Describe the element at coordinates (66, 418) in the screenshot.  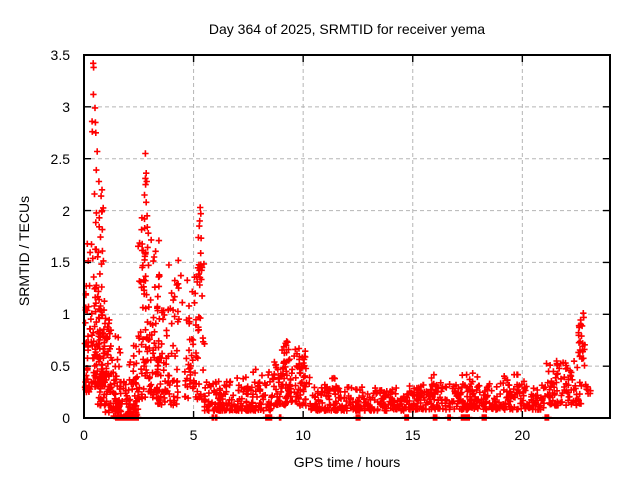
I see `y-tick-label: 0` at that location.